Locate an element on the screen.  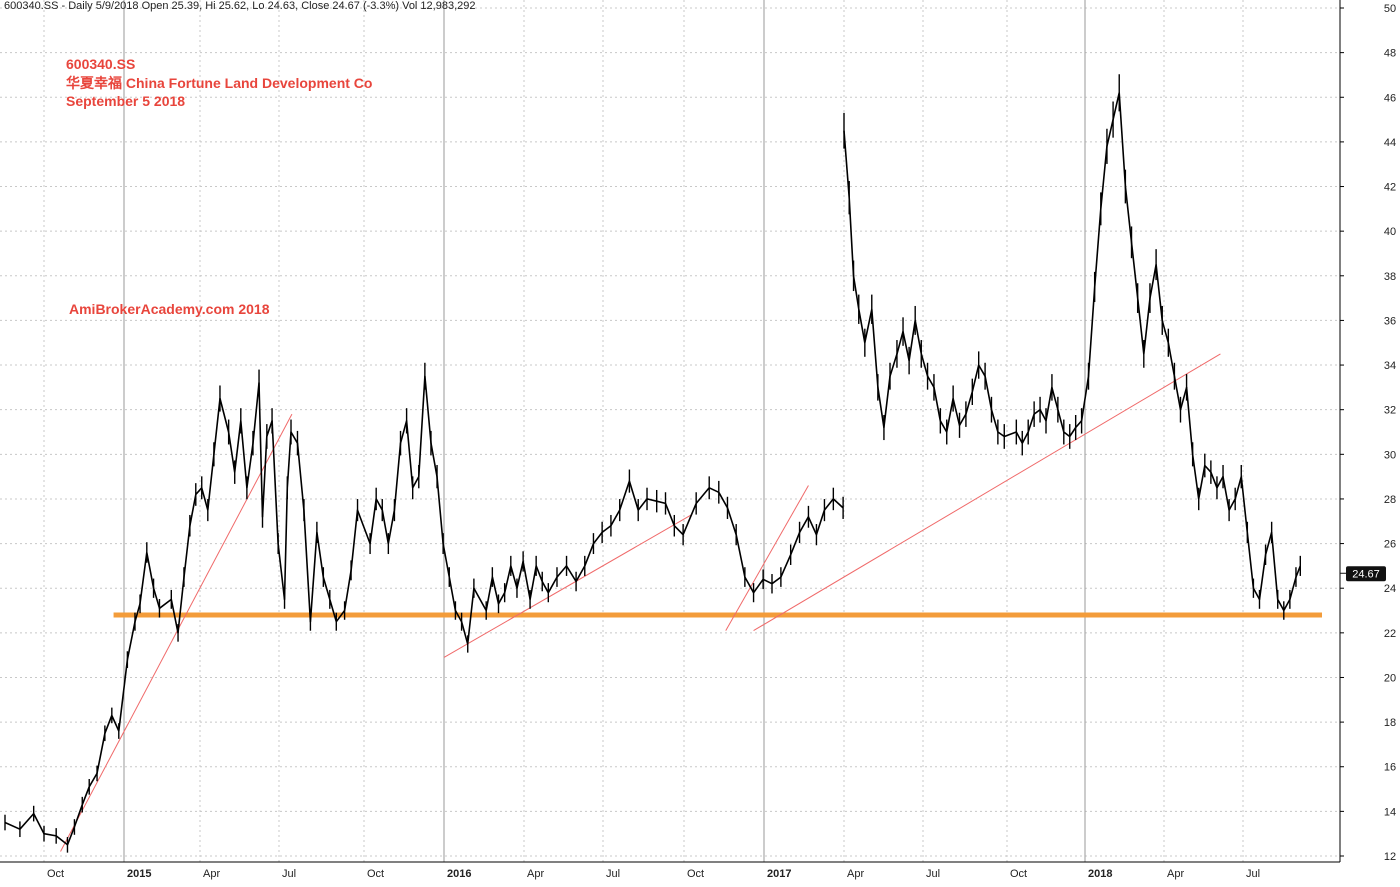
y-tick-label: 20 is located at coordinates (1390, 678).